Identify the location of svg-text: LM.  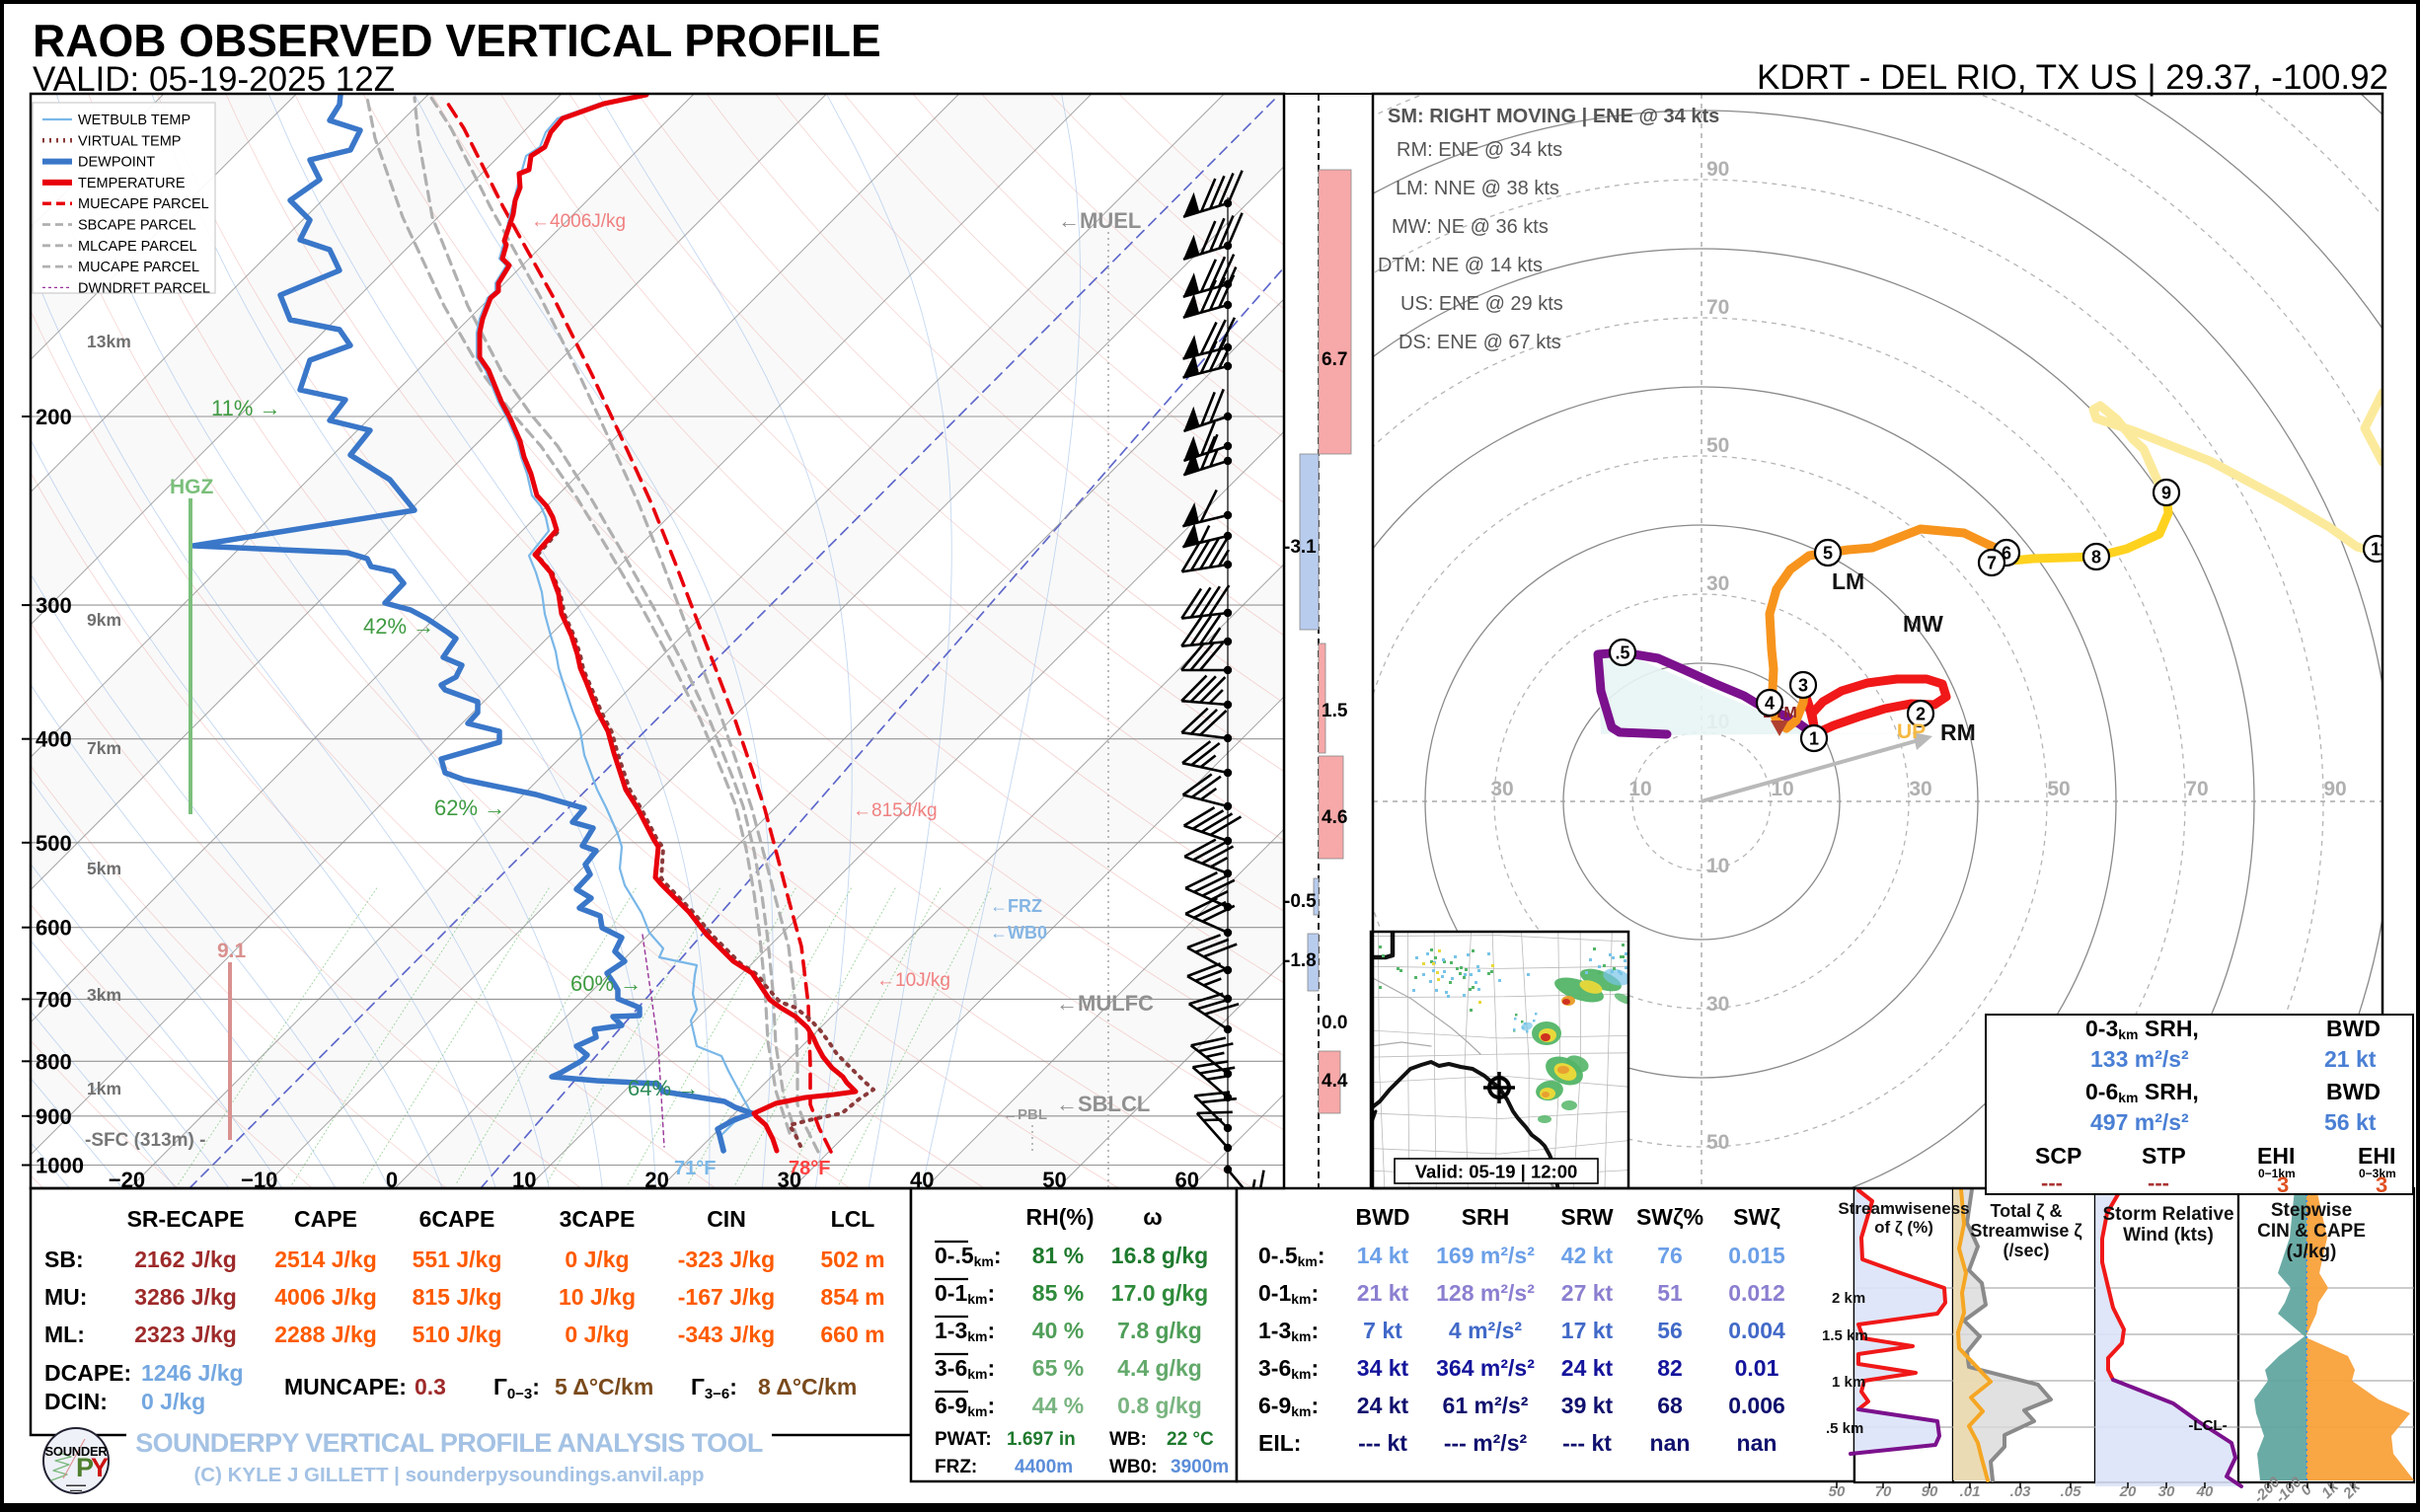
(1848, 581).